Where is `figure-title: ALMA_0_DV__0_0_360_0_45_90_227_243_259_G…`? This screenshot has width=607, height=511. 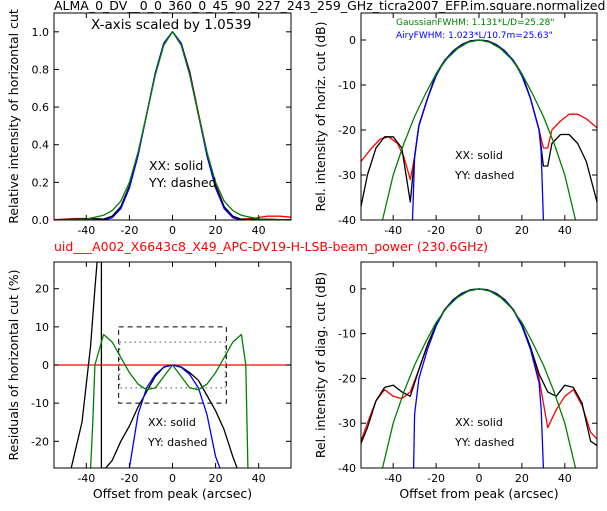
figure-title: ALMA_0_DV__0_0_360_0_45_90_227_243_259_G… is located at coordinates (329, 6).